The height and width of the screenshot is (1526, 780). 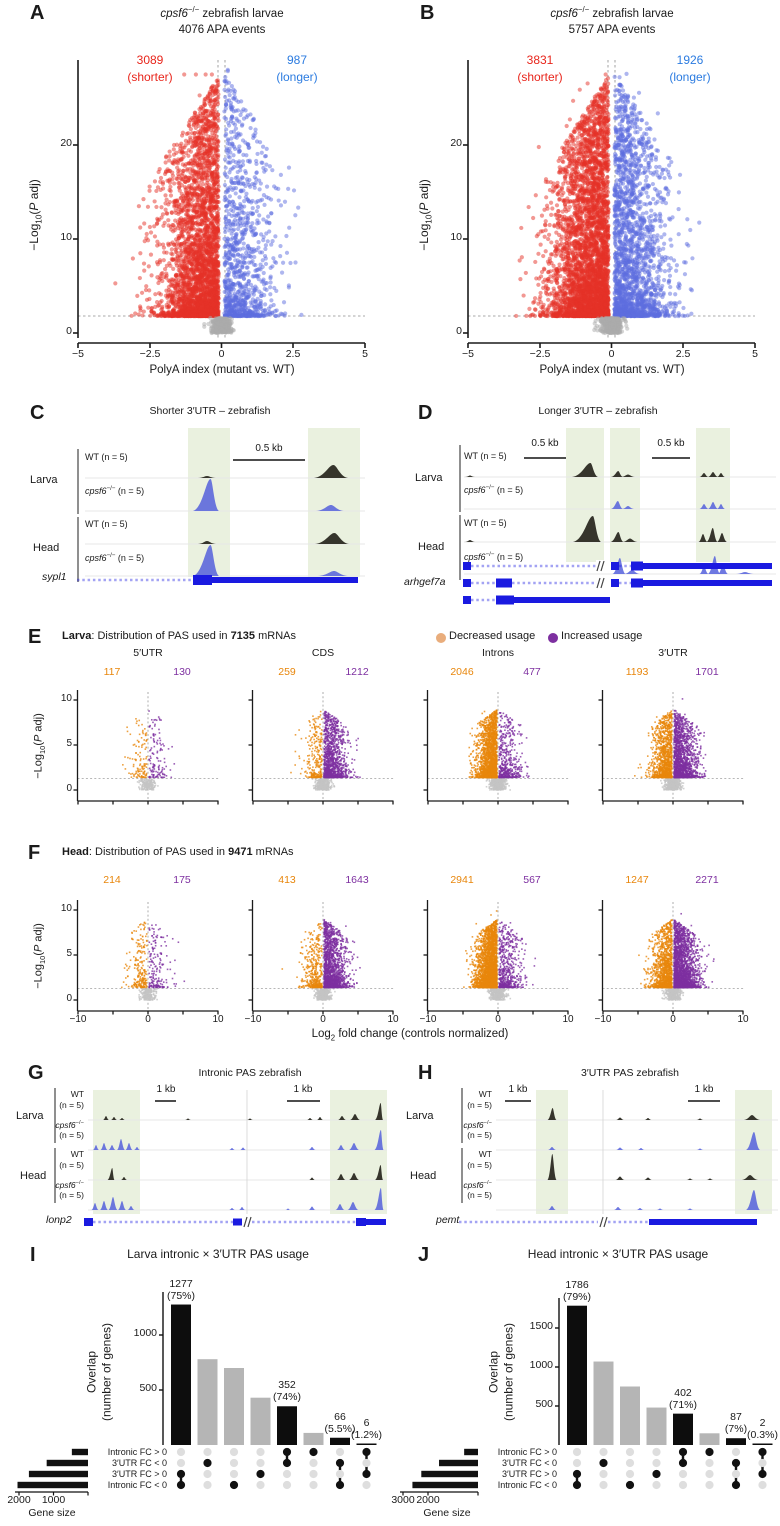 I want to click on decreased-count: 2941, so click(x=462, y=880).